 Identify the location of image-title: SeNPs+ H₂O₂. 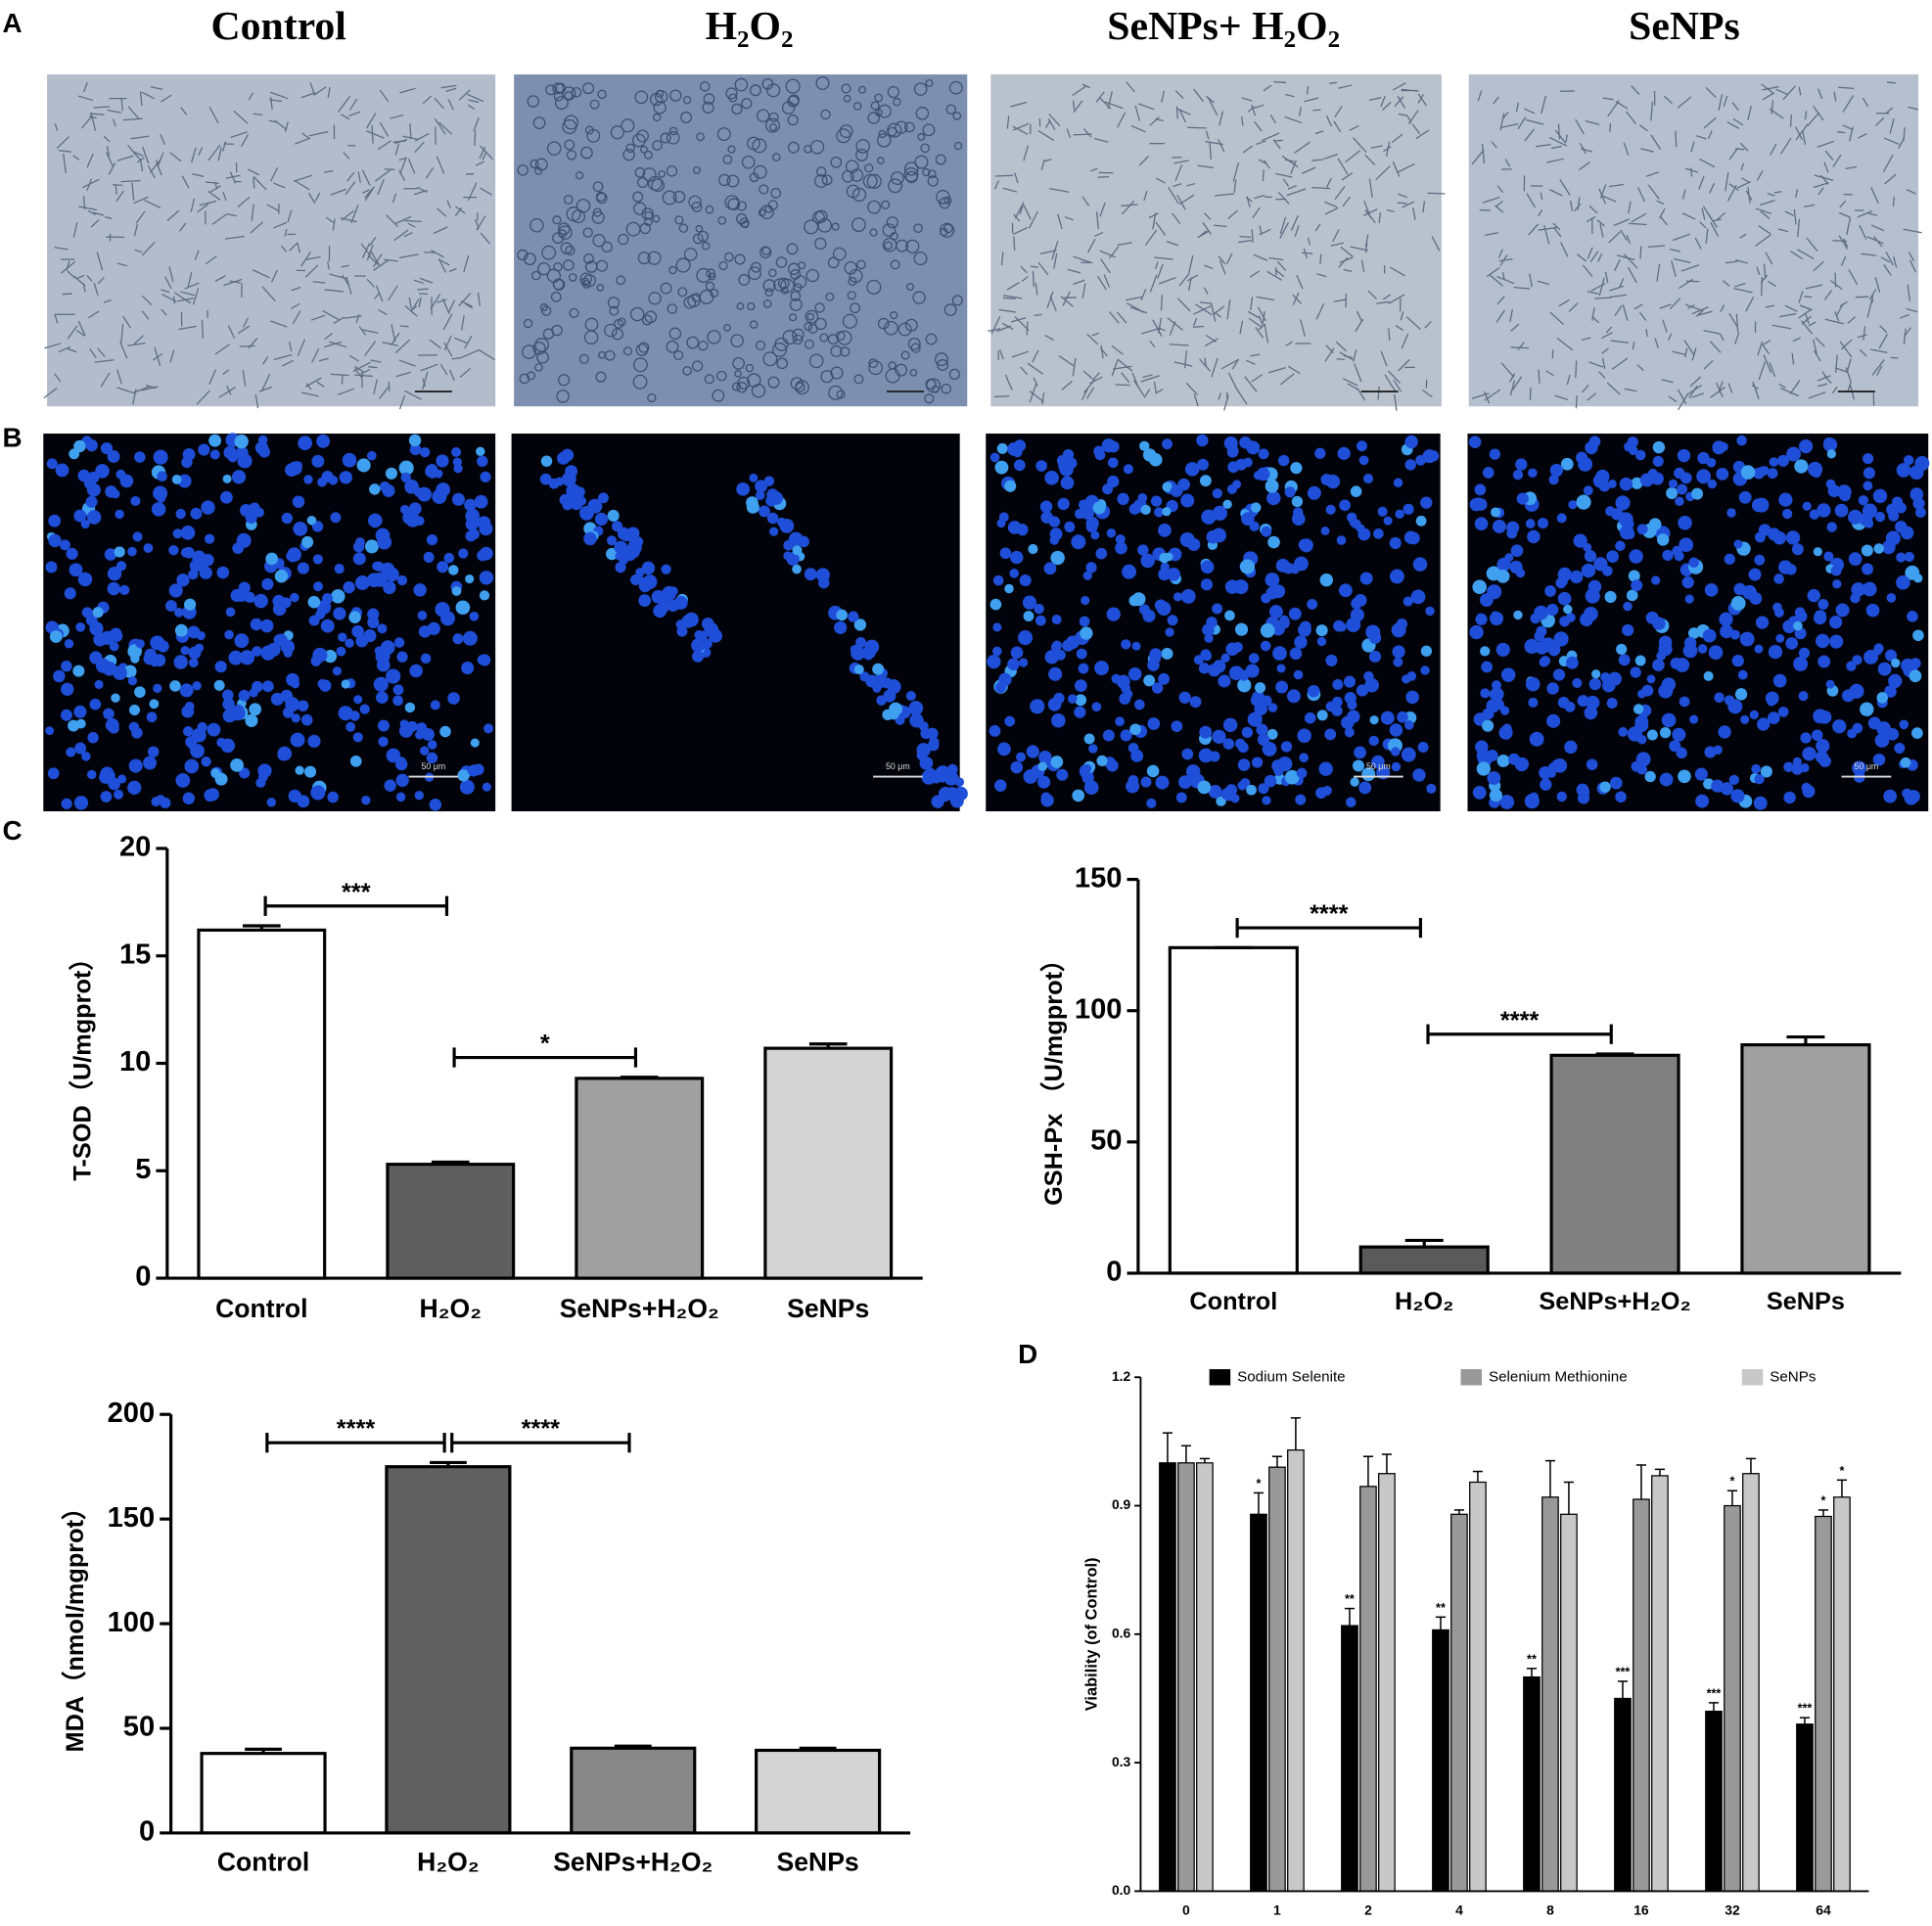
(1224, 26).